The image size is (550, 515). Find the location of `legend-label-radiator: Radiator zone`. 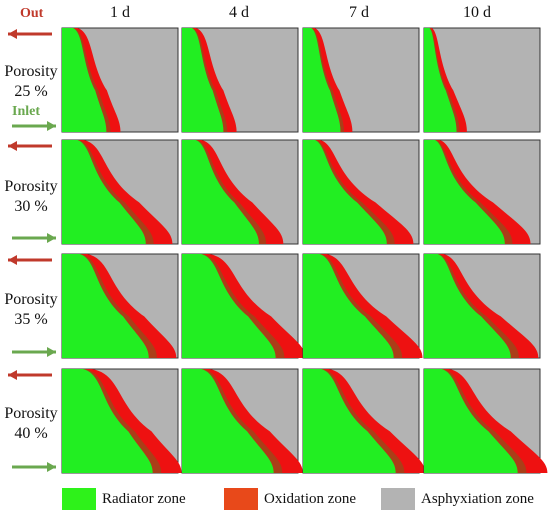

legend-label-radiator: Radiator zone is located at coordinates (144, 498).